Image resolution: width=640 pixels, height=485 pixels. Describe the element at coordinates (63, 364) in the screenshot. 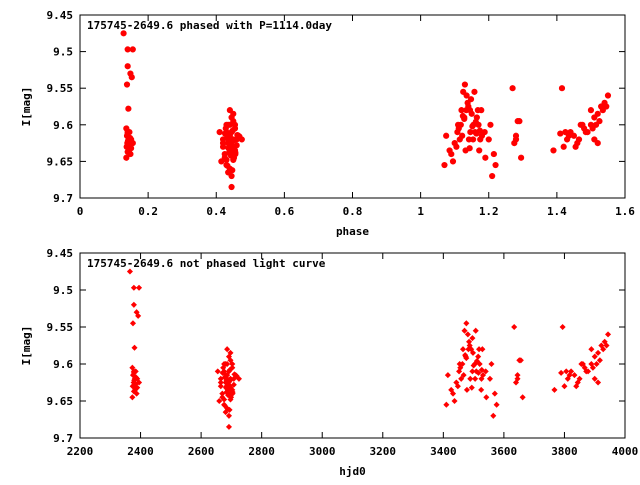

I see `unphased-y-tick-label: 9.6` at that location.